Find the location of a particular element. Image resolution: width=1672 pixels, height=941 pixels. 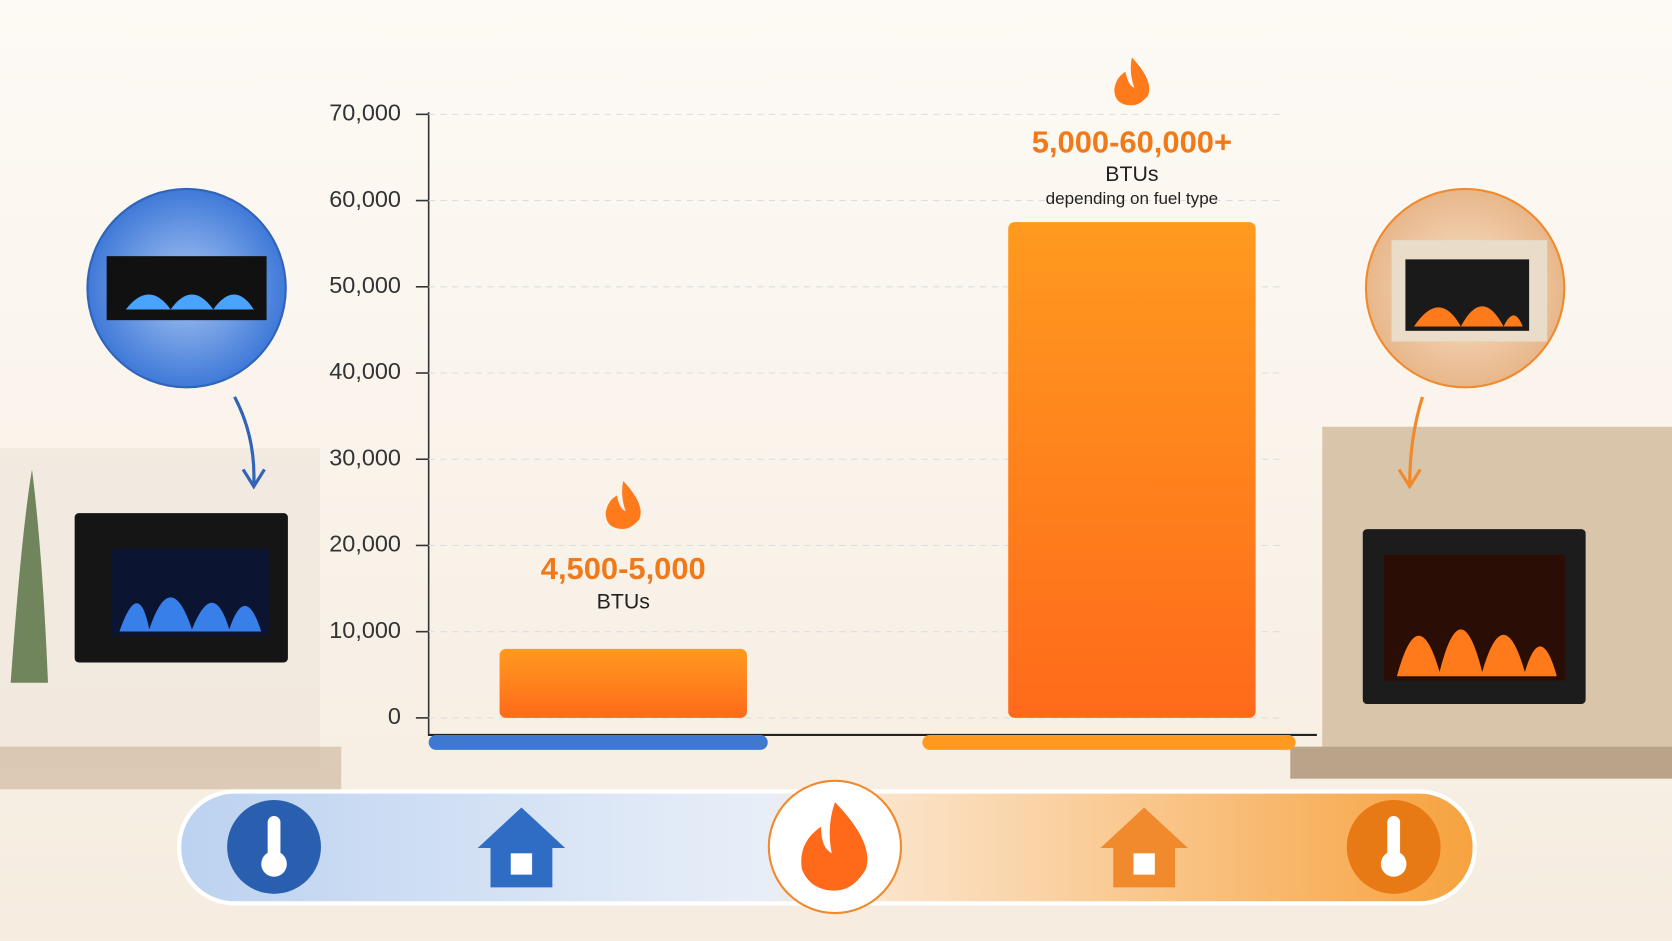

y-tick-label: 20,000 is located at coordinates (365, 544).